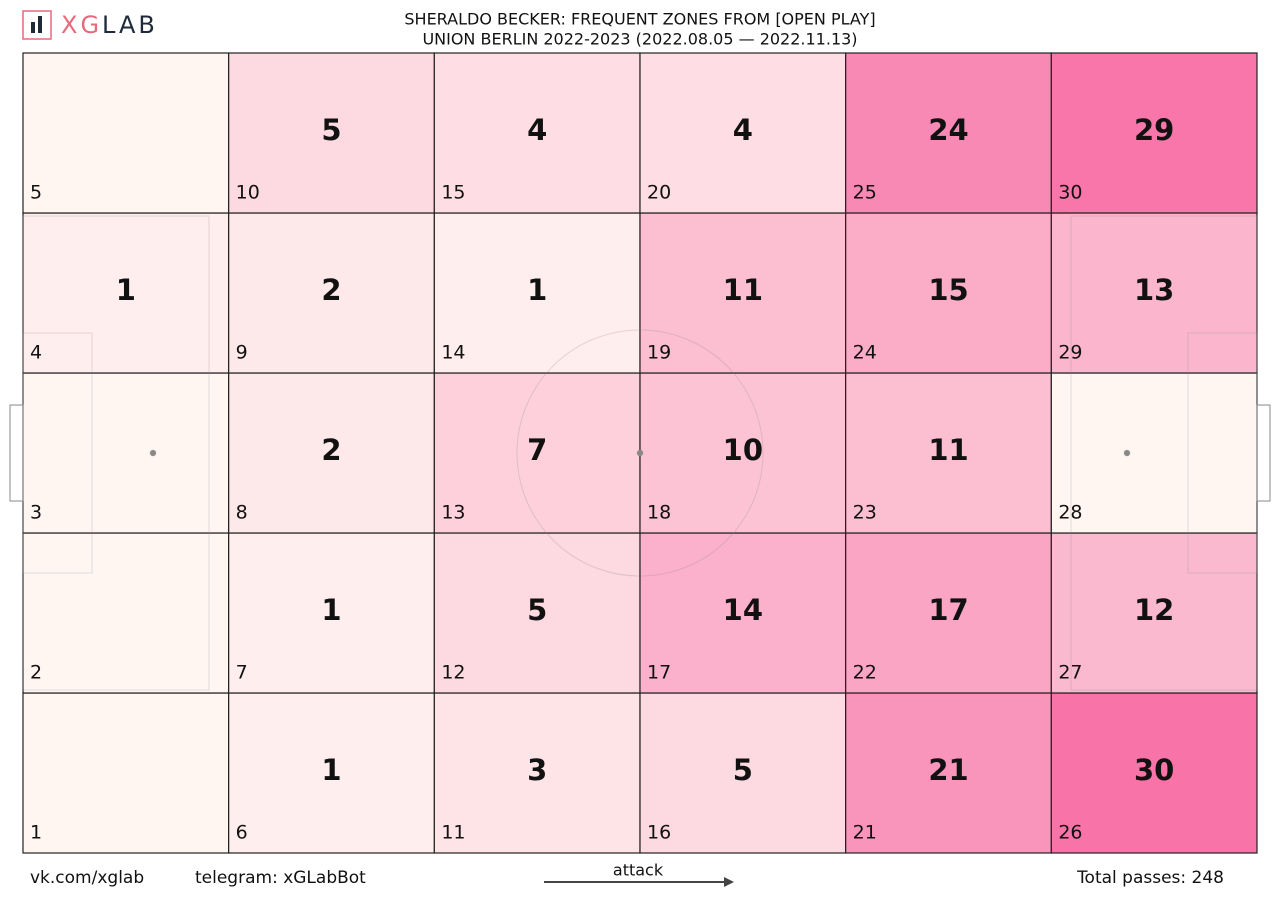 The width and height of the screenshot is (1280, 898). Describe the element at coordinates (81, 25) in the screenshot. I see `logo-accent: XG` at that location.